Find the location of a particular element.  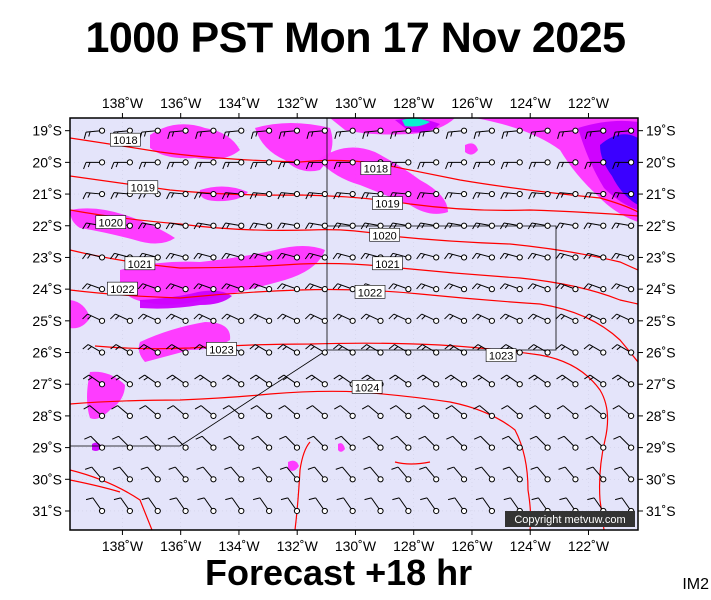

map-title: 1000 PST Mon 17 Nov 2025 is located at coordinates (355, 38).